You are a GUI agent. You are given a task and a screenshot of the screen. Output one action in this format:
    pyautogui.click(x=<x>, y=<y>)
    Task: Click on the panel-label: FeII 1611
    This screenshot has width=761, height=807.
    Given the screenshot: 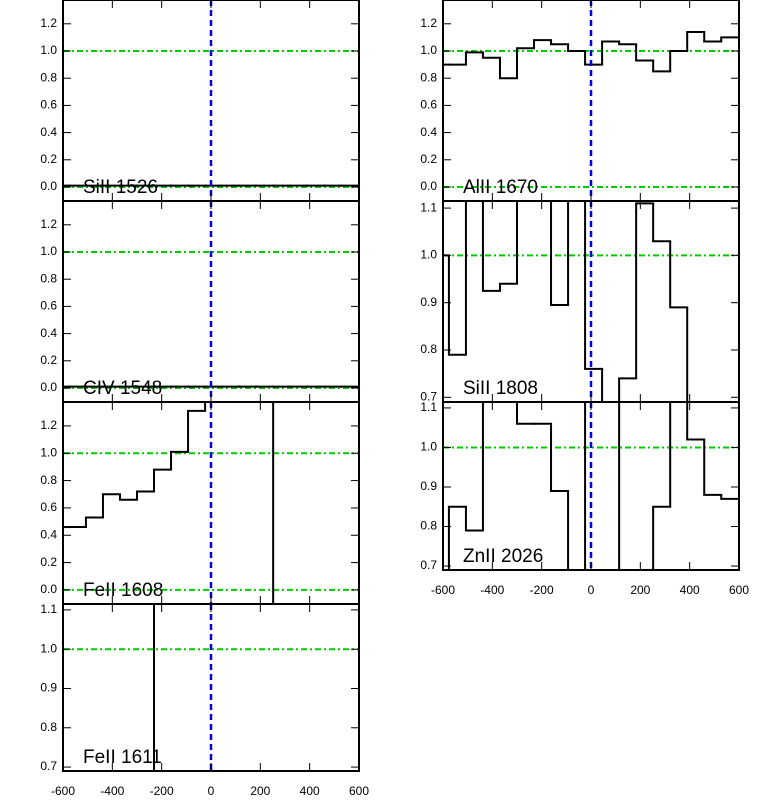 What is the action you would take?
    pyautogui.click(x=122, y=757)
    